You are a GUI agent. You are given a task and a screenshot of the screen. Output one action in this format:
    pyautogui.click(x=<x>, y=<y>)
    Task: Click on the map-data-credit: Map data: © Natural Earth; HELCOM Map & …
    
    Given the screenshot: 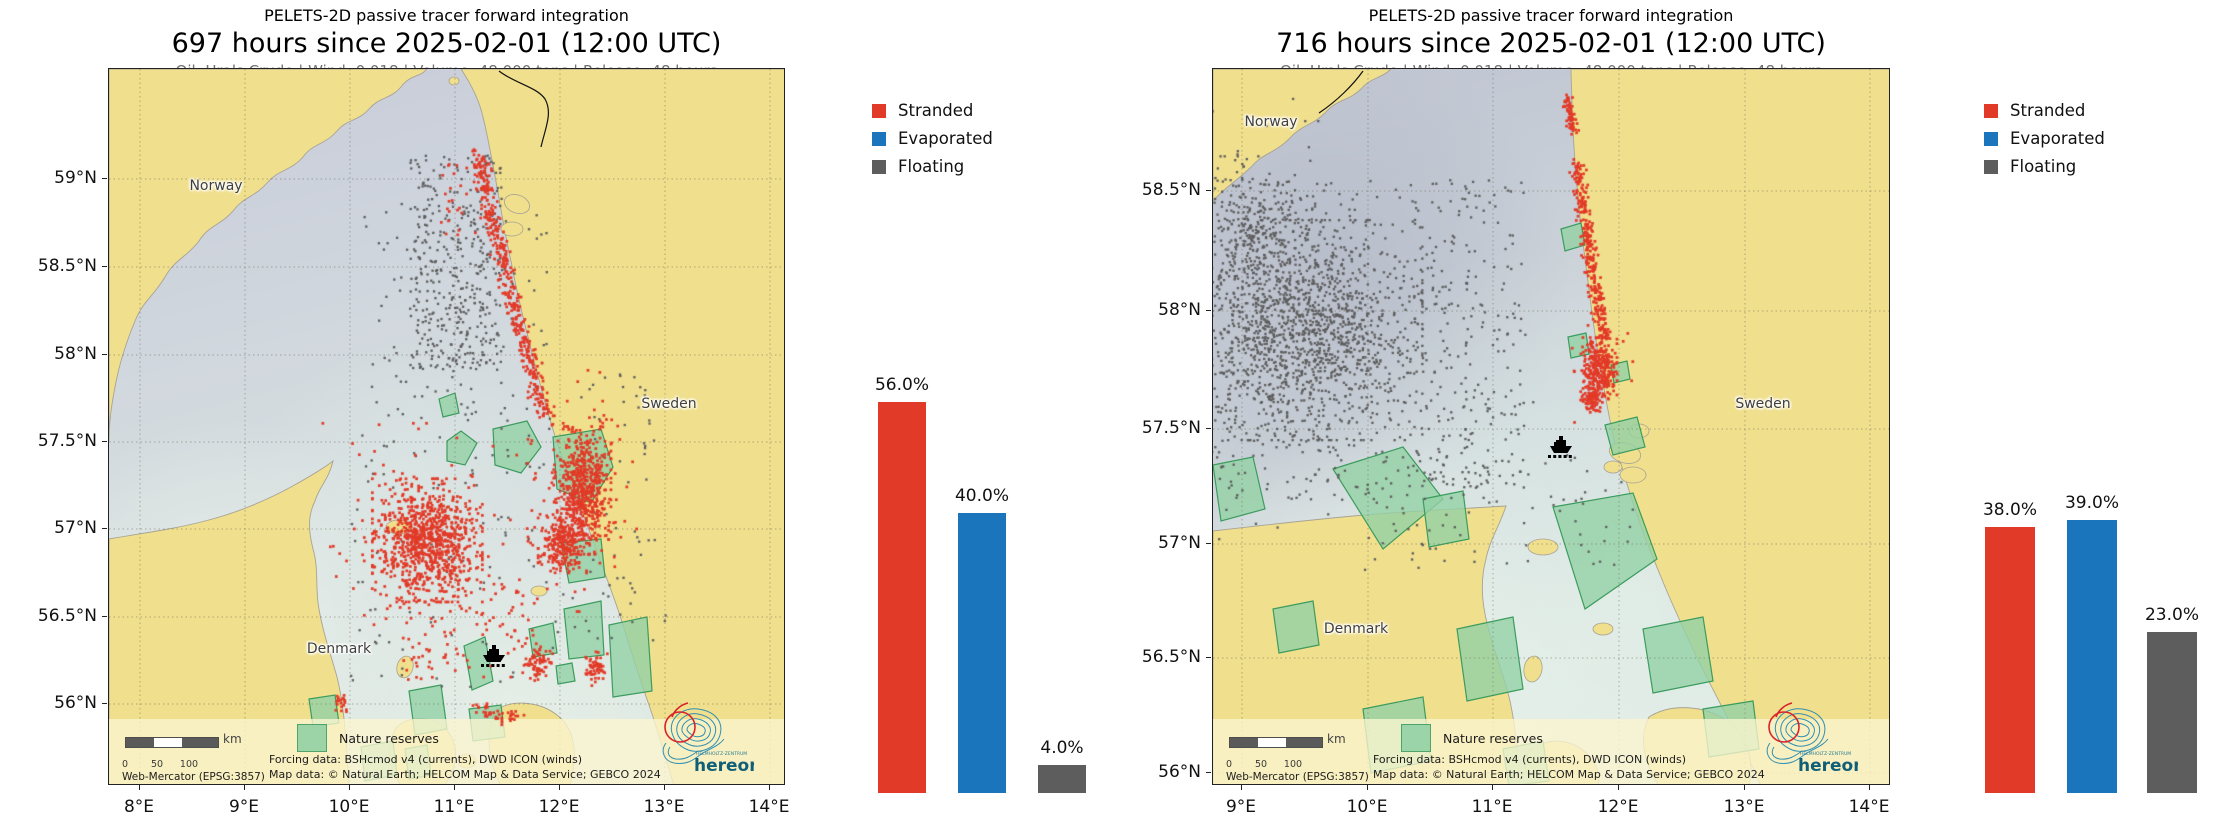 What is the action you would take?
    pyautogui.click(x=1569, y=774)
    